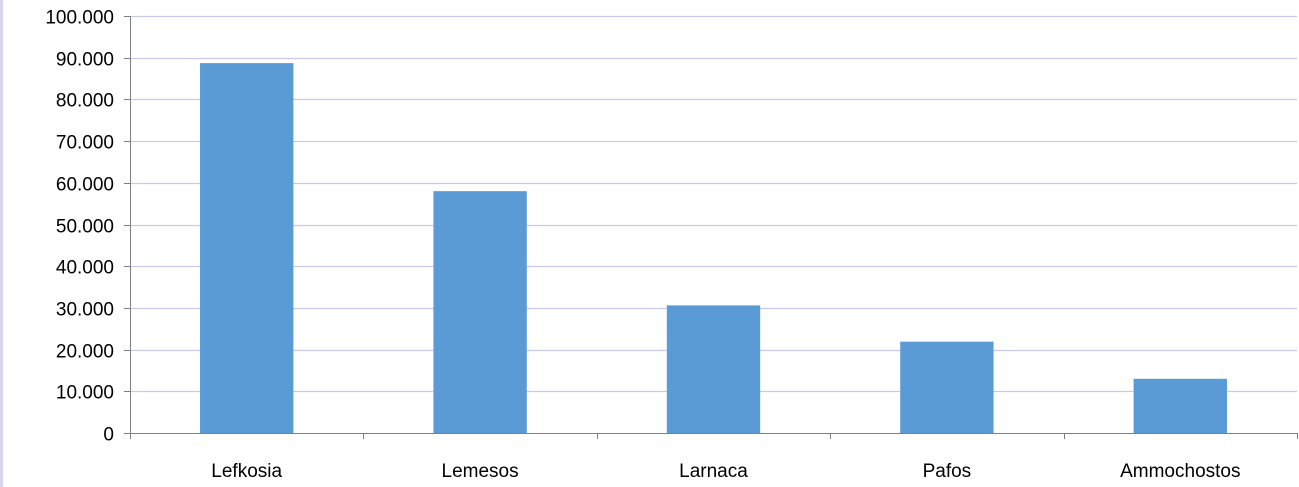 This screenshot has width=1299, height=487. I want to click on x-category-label-larnaca: Larnaca, so click(713, 471).